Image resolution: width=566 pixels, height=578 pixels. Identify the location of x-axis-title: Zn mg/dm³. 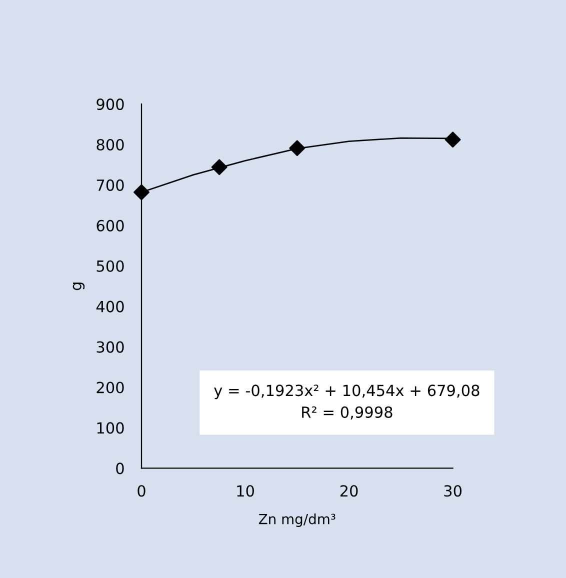
(297, 520).